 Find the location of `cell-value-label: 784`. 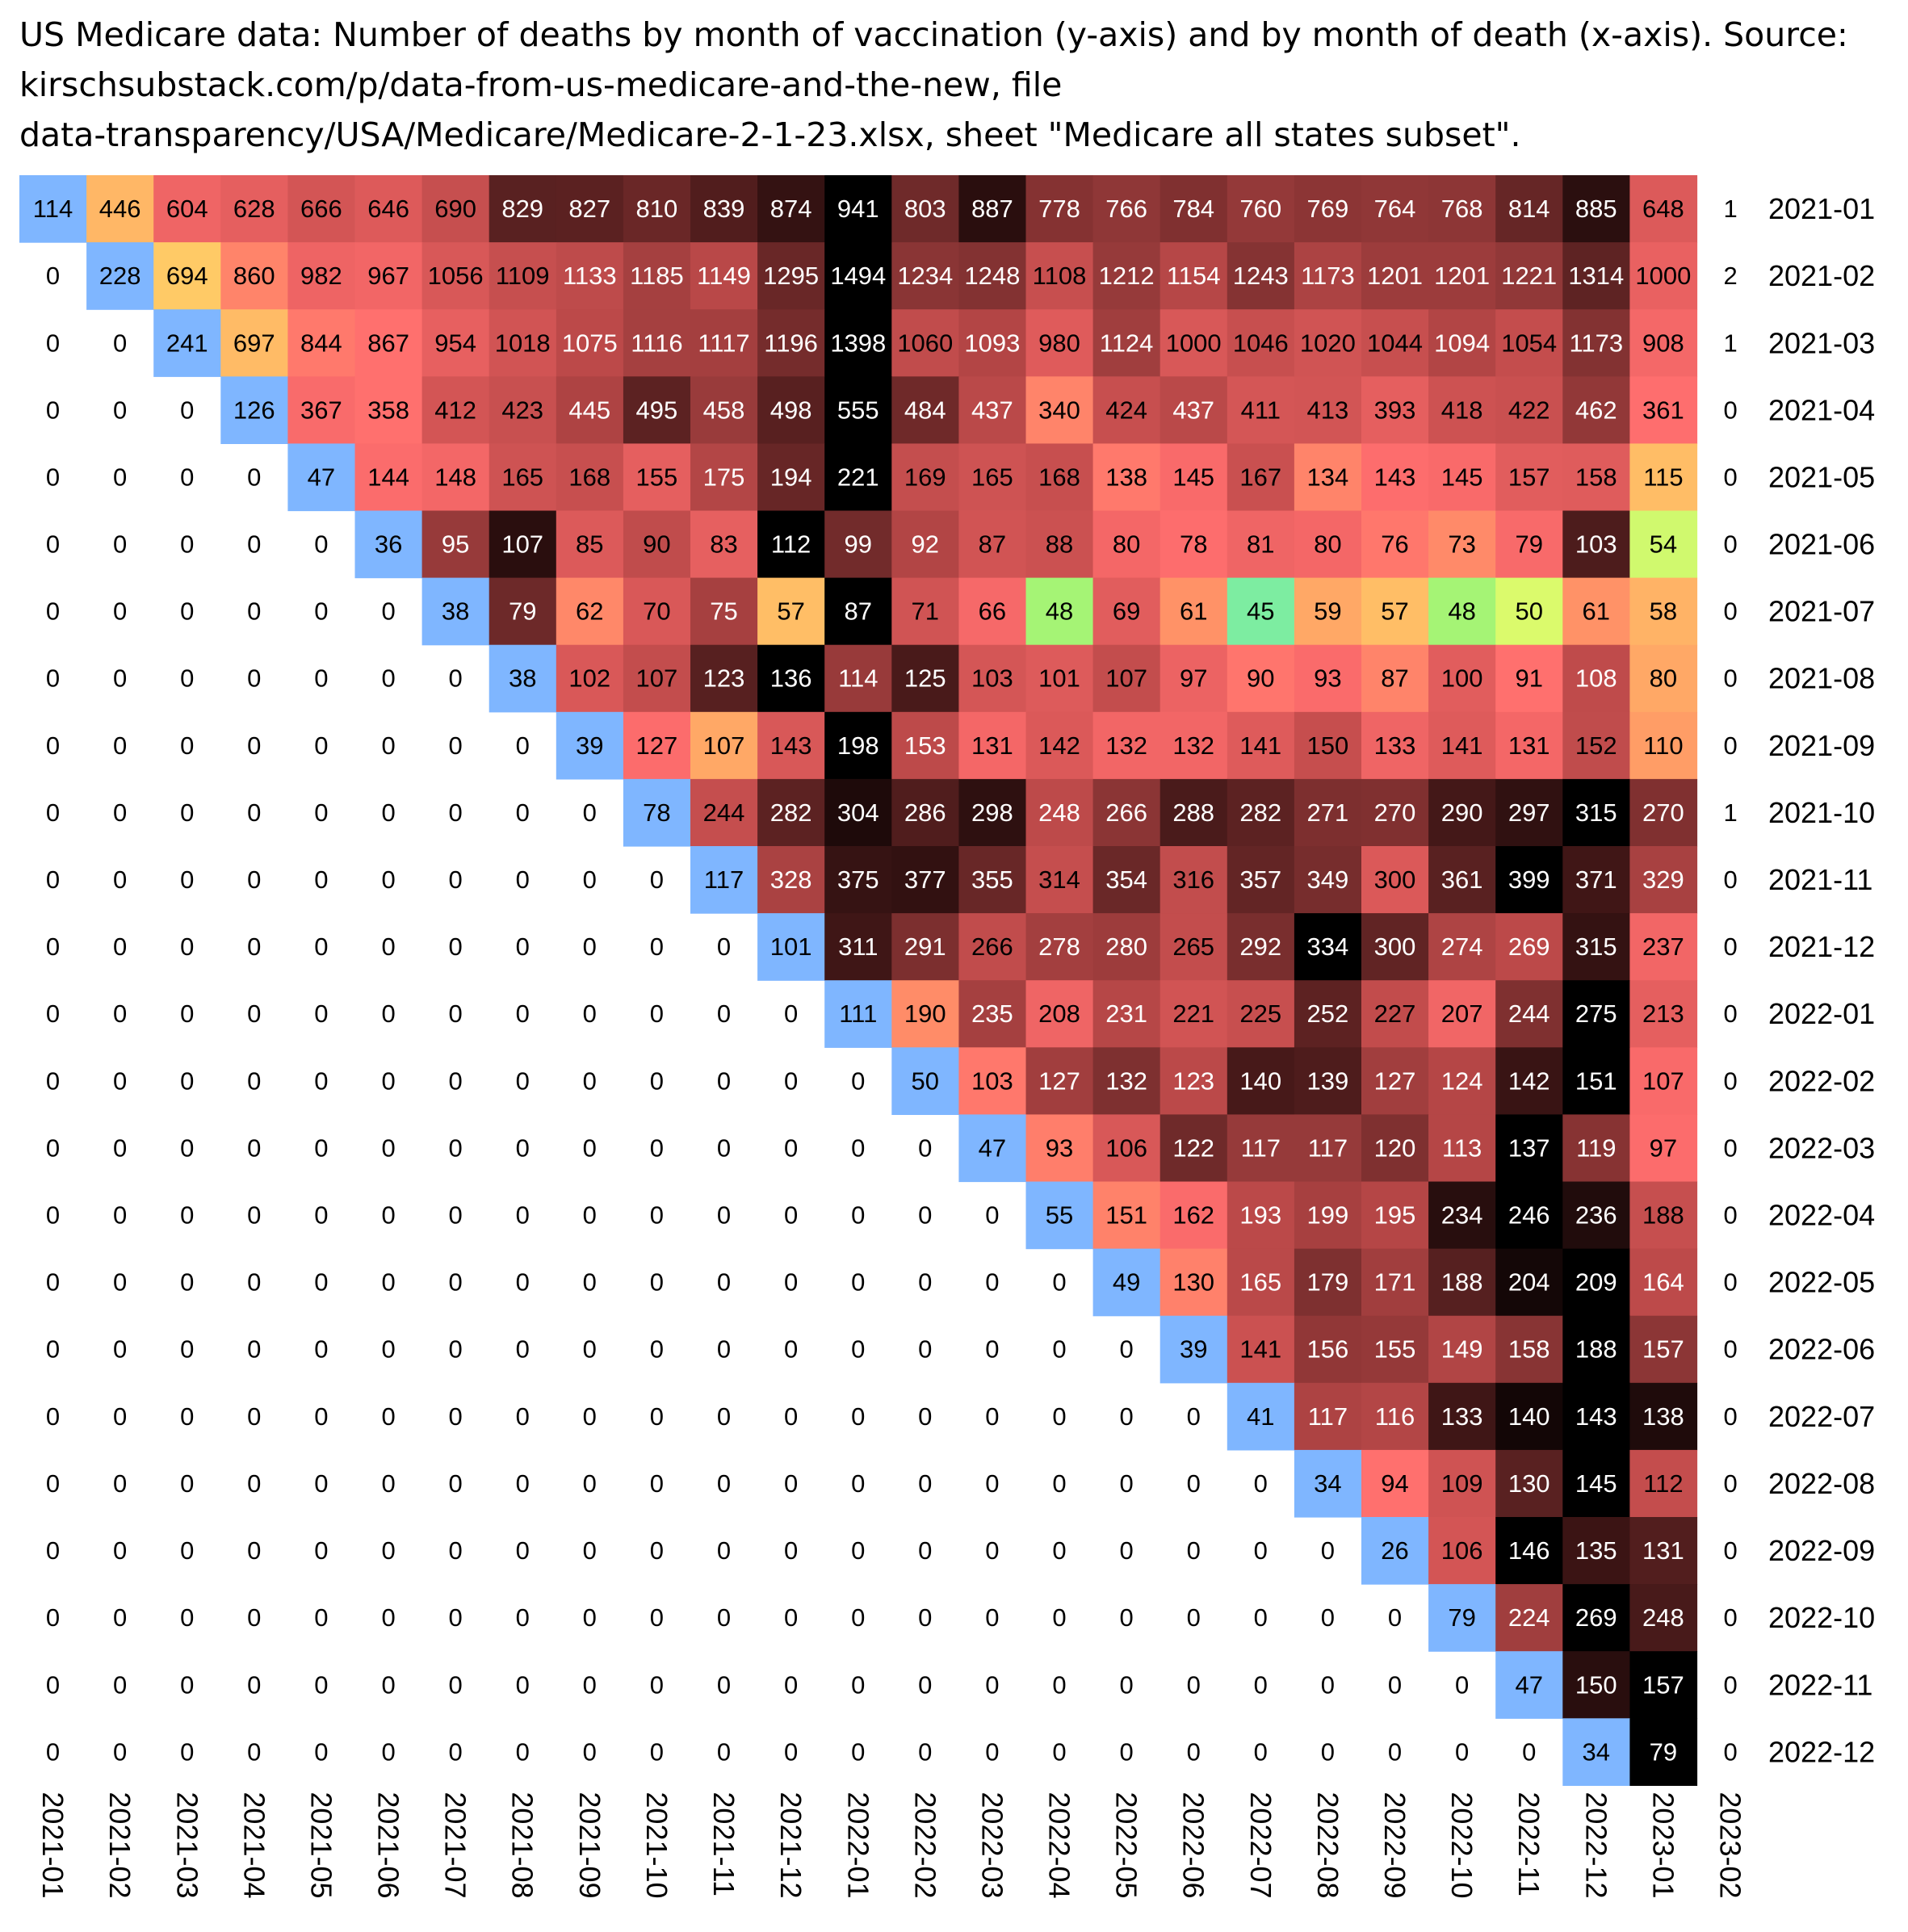

cell-value-label: 784 is located at coordinates (1193, 209).